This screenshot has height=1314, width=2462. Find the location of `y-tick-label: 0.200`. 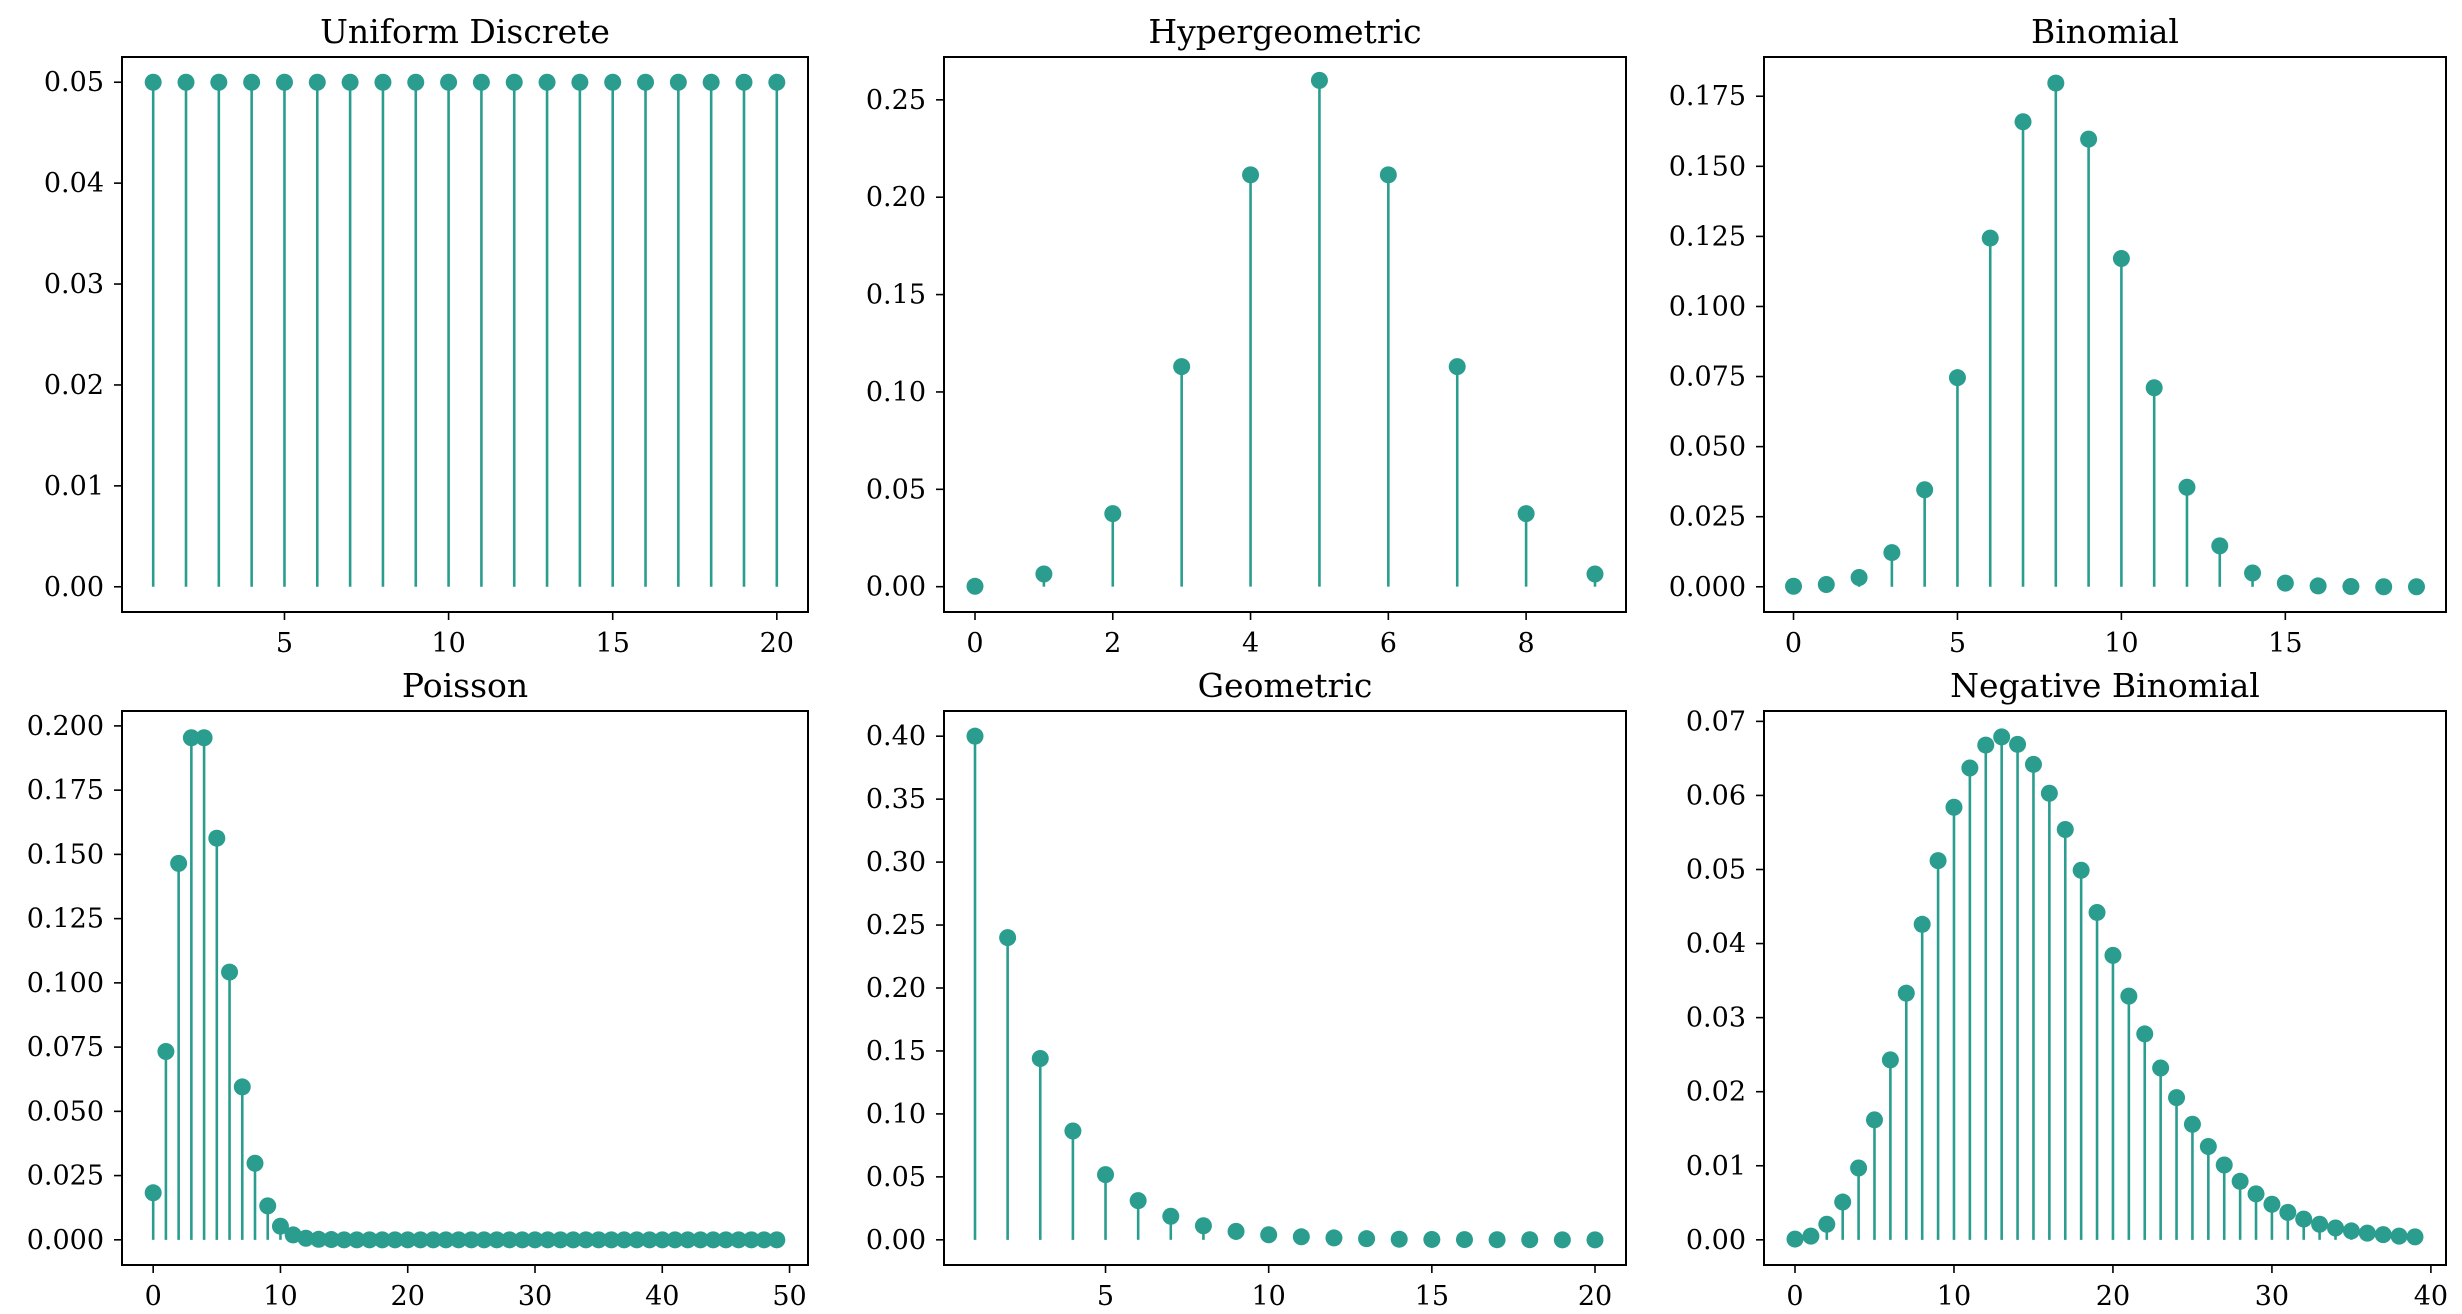

y-tick-label: 0.200 is located at coordinates (65, 726).